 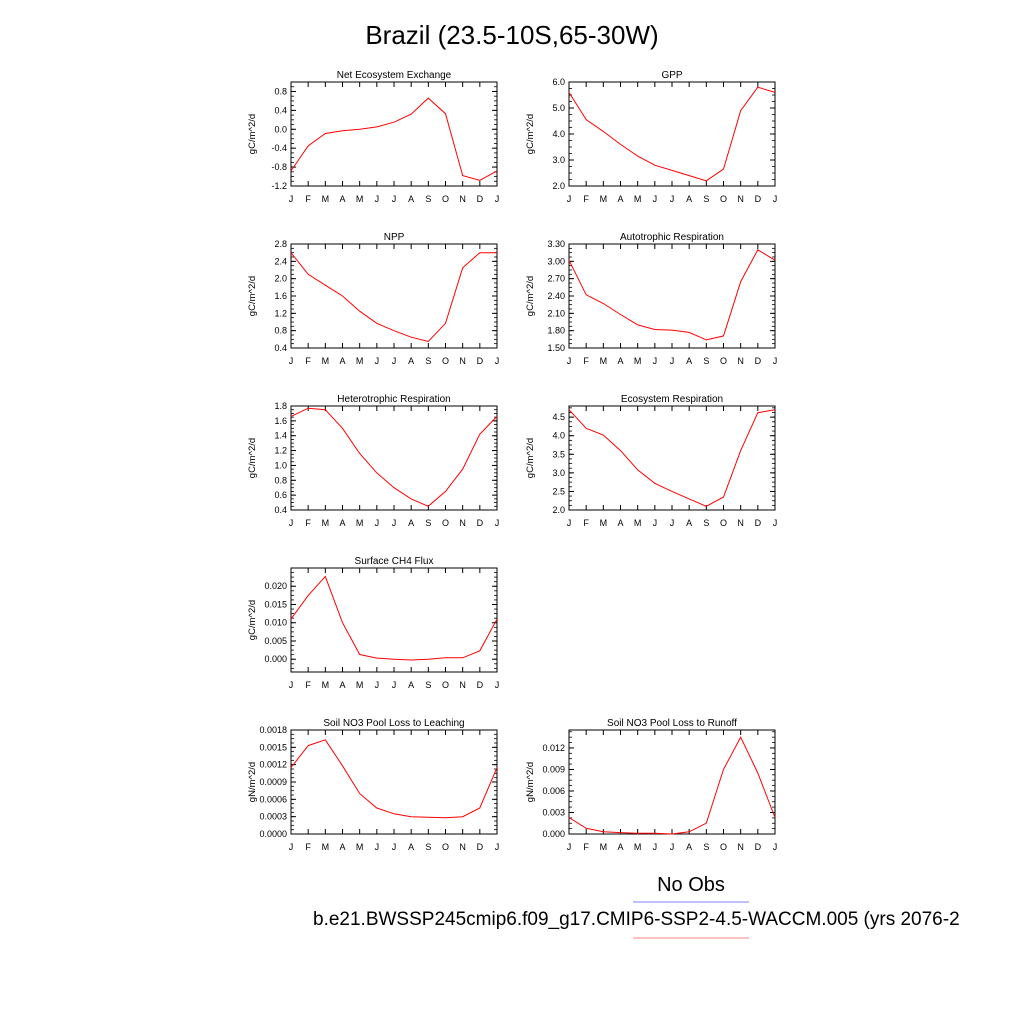 I want to click on panel-title: Heterotrophic Respiration, so click(x=393, y=399).